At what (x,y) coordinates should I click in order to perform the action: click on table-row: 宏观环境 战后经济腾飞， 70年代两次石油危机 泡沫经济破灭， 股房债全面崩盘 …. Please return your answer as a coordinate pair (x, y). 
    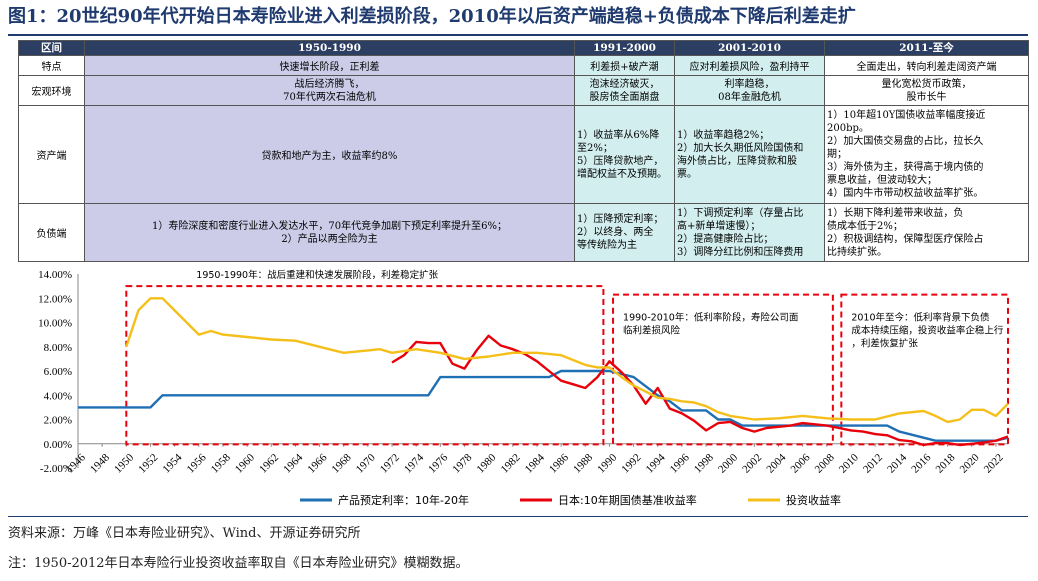
    Looking at the image, I should click on (523, 90).